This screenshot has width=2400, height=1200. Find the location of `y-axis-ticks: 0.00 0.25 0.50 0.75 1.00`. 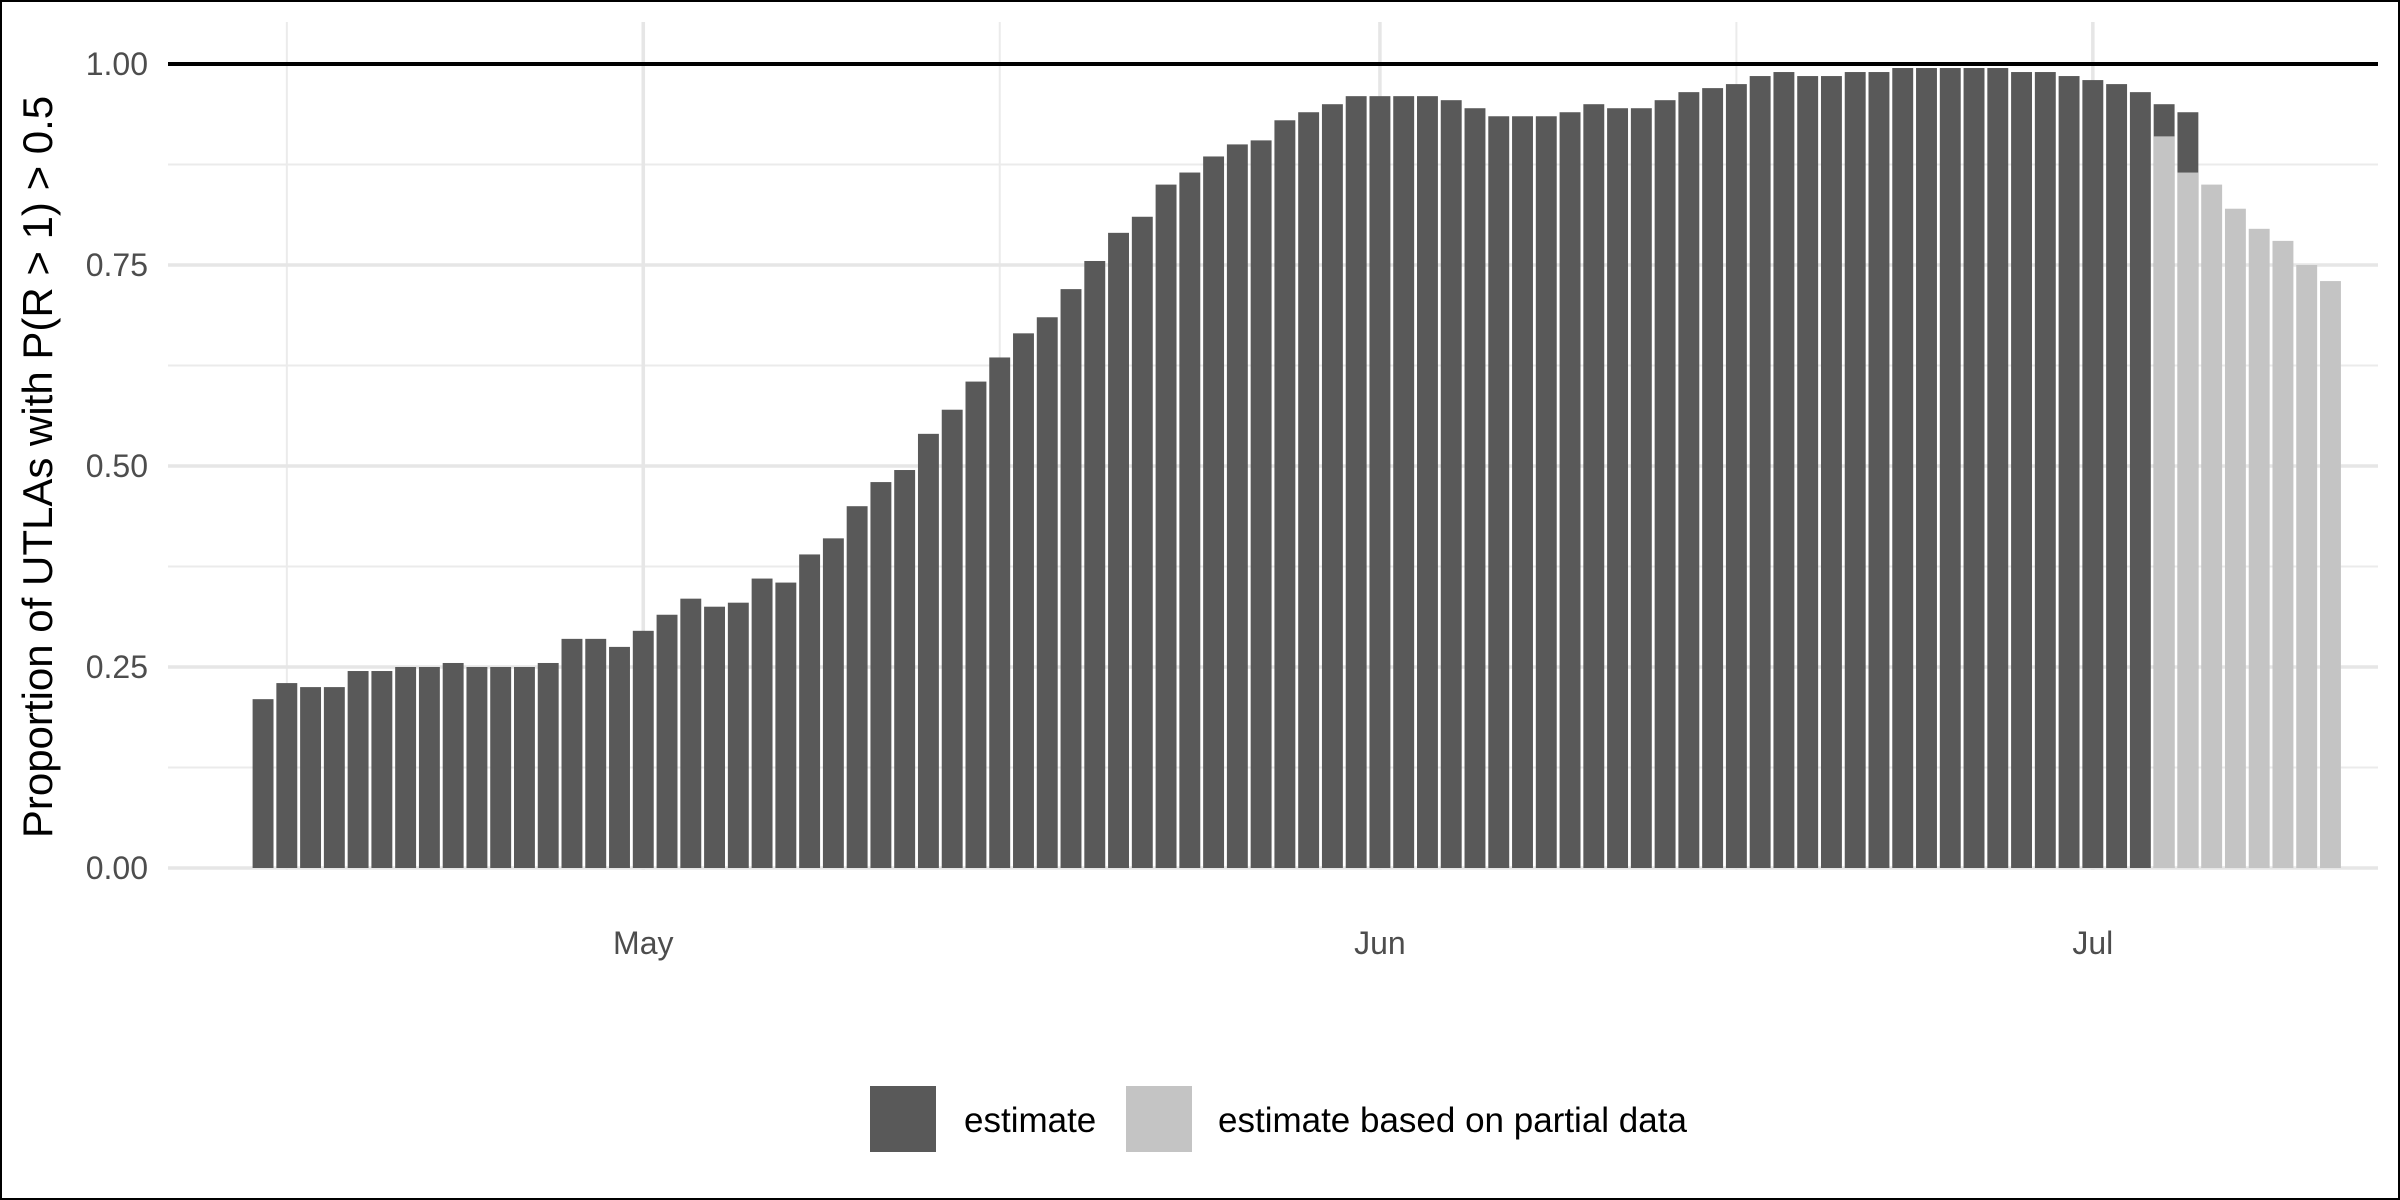

y-axis-ticks: 0.00 0.25 0.50 0.75 1.00 is located at coordinates (117, 466).